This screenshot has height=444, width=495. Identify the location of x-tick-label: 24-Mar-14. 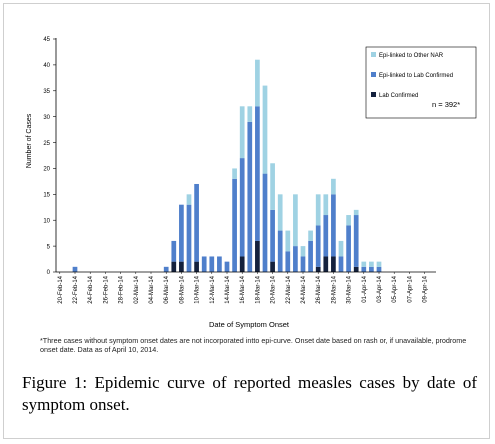
(304, 289).